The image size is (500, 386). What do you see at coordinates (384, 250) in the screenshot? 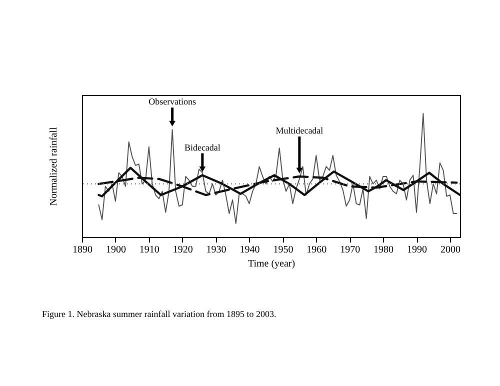
I see `x-tick-label: 1980` at bounding box center [384, 250].